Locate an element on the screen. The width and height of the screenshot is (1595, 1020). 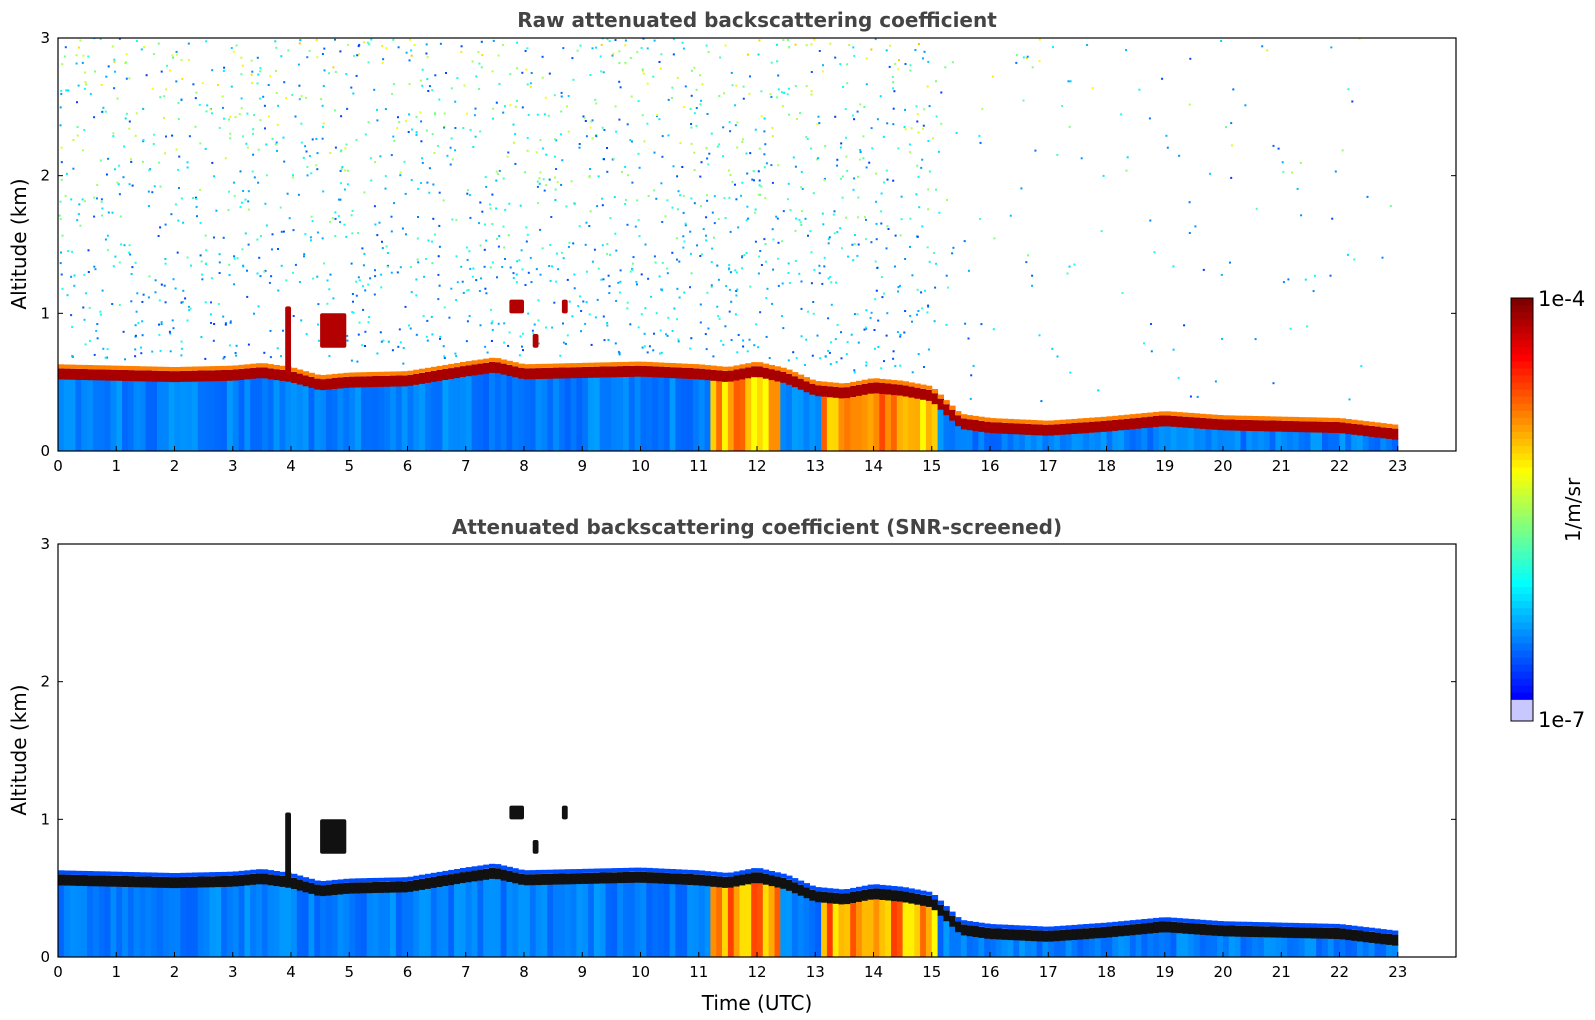
colorbar-strip is located at coordinates (1522, 358).